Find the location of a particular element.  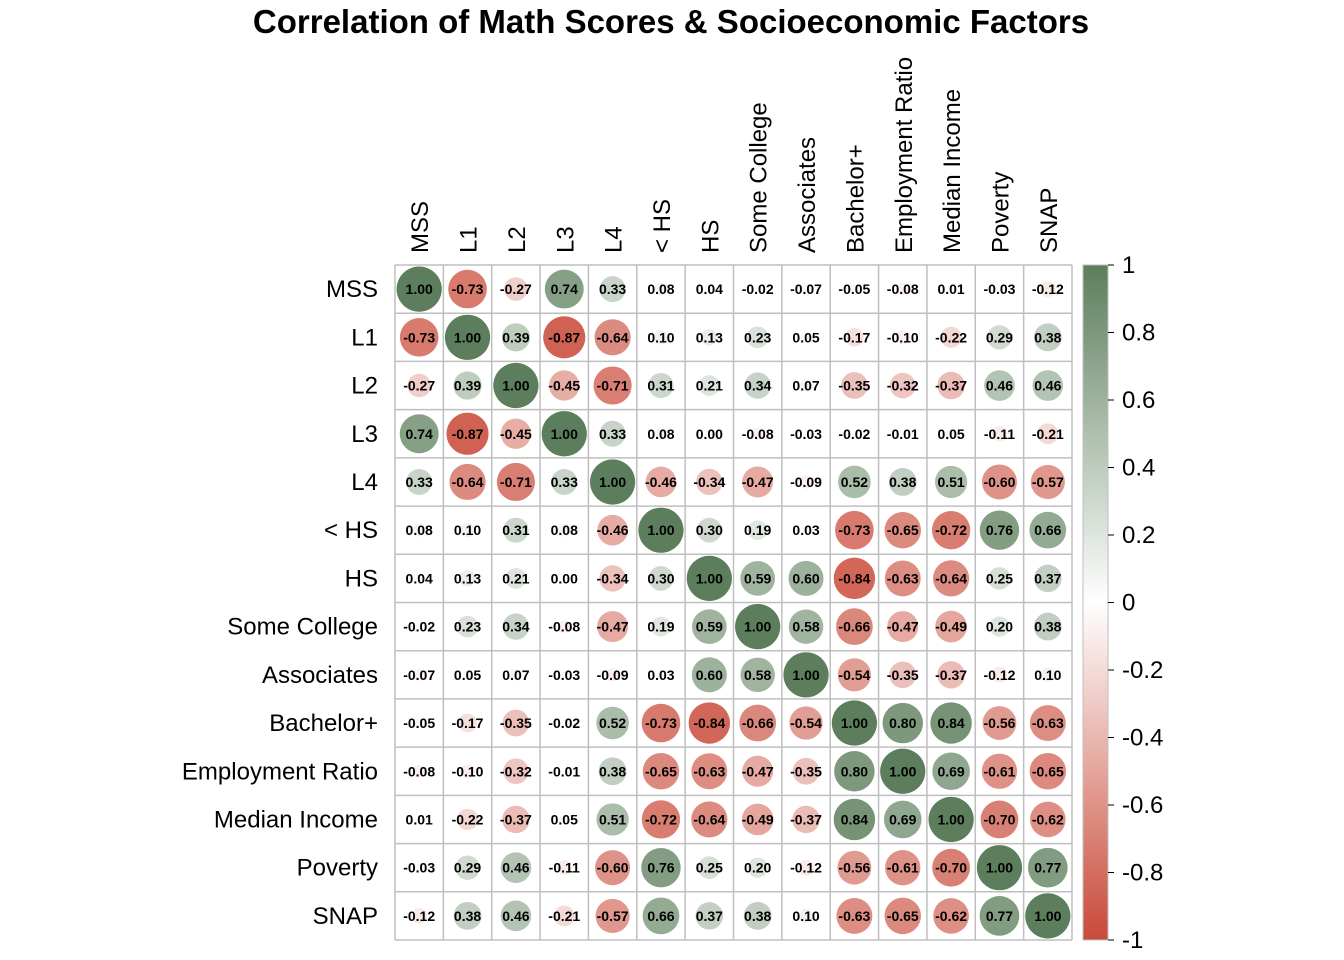

row-label: L2 is located at coordinates (364, 386).